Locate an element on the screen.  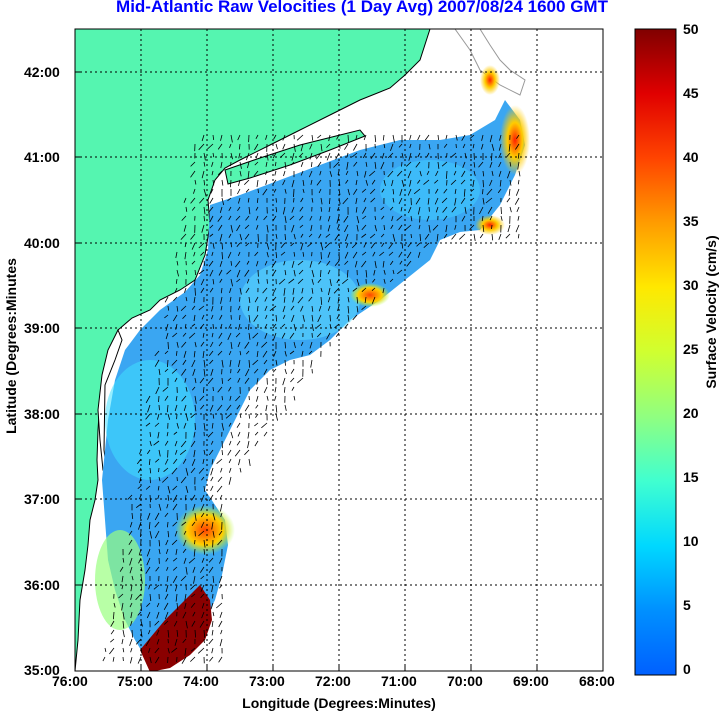
y-tick-41: 41:00 is located at coordinates (42, 157).